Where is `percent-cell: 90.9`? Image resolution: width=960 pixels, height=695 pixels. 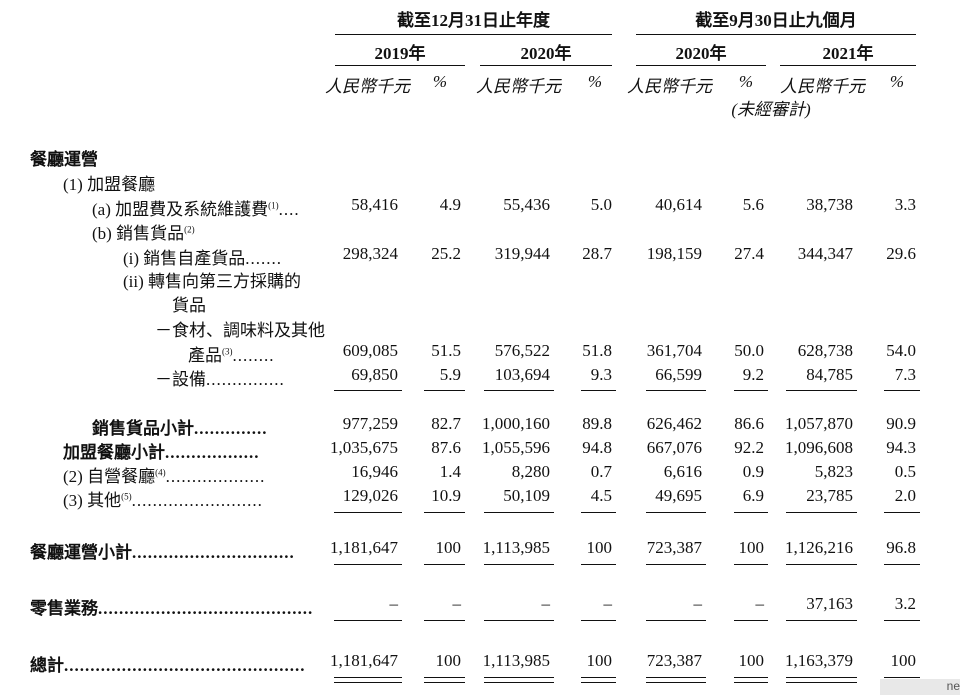
percent-cell: 90.9 is located at coordinates (901, 423).